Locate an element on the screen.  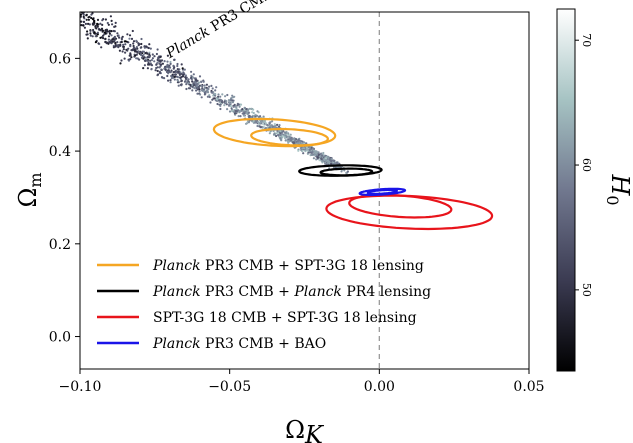
contour-0-95pct is located at coordinates (274, 132).